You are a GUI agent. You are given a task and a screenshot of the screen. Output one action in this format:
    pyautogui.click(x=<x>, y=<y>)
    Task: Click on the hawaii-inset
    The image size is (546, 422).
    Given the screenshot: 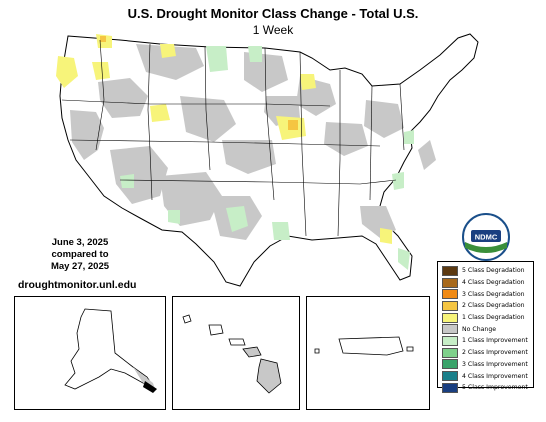 What is the action you would take?
    pyautogui.click(x=236, y=353)
    